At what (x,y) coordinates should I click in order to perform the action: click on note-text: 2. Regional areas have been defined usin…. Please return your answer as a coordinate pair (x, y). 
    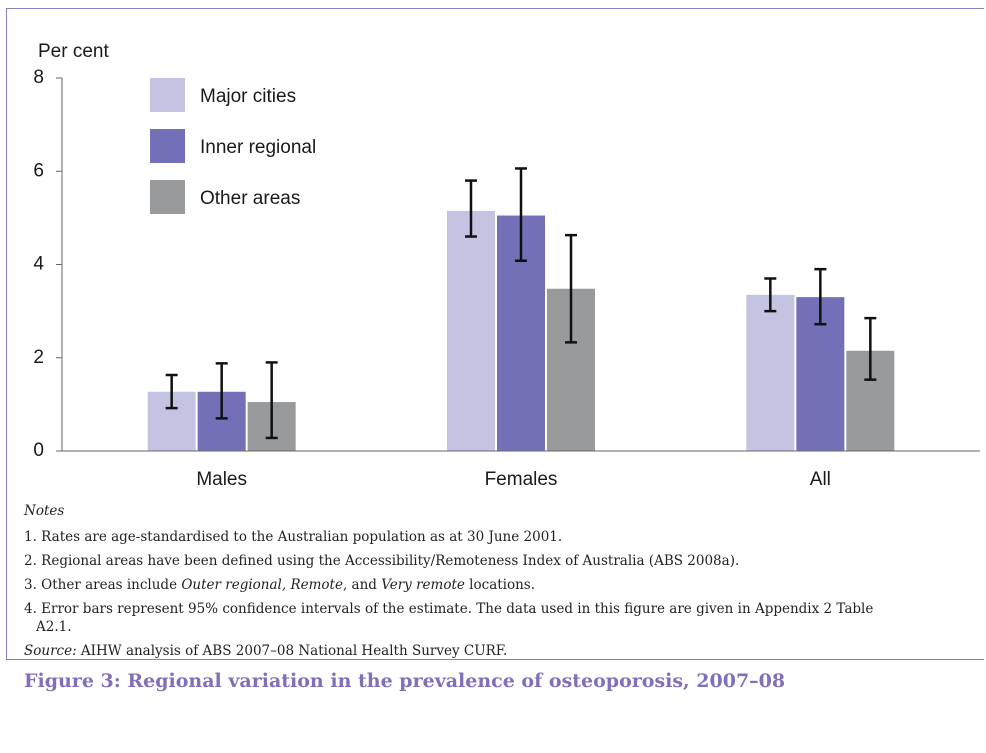
    Looking at the image, I should click on (382, 561).